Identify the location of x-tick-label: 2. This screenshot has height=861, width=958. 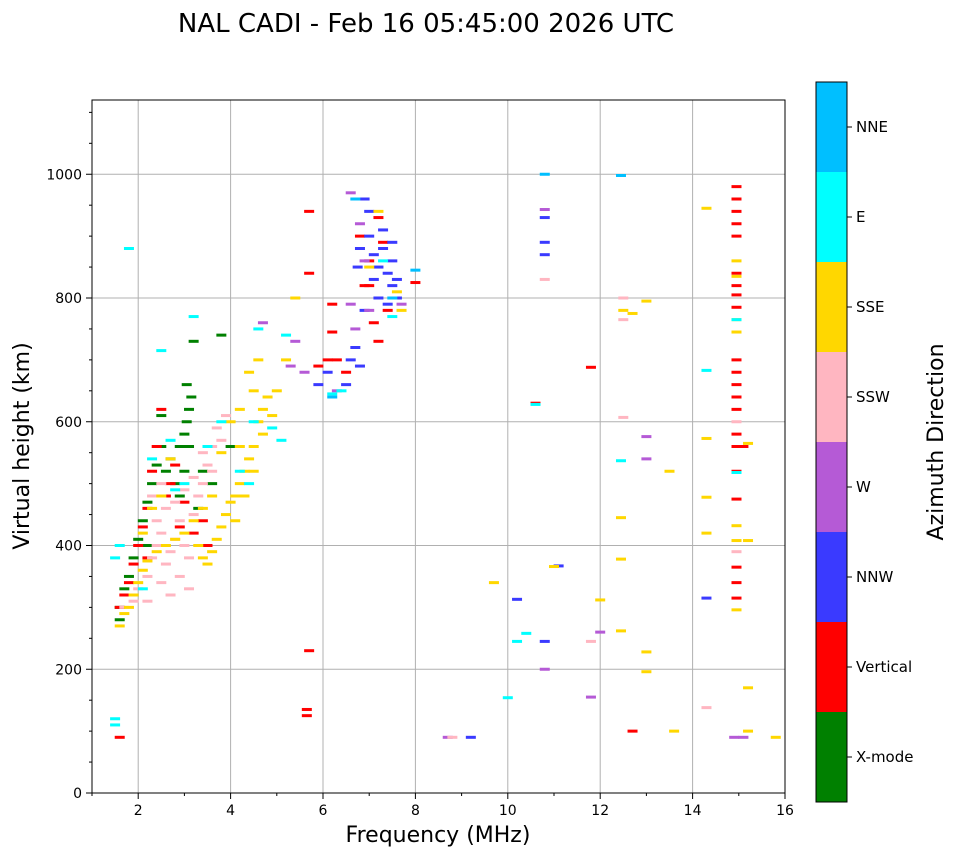
(138, 811).